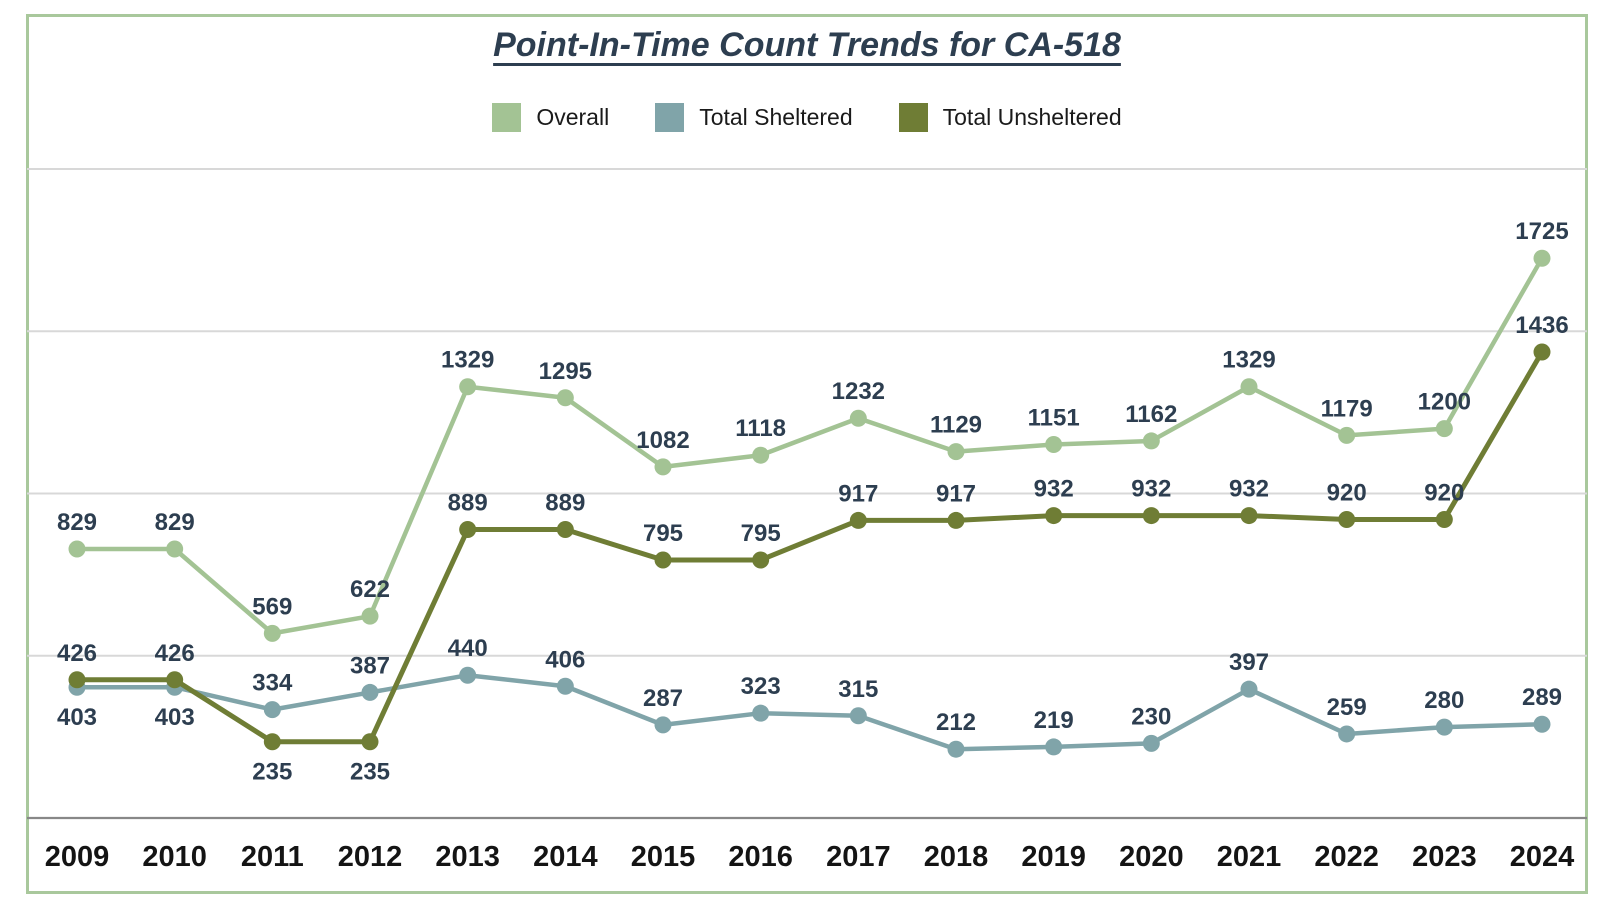 The width and height of the screenshot is (1614, 912). Describe the element at coordinates (507, 117) in the screenshot. I see `legend-swatch-overall-icon` at that location.